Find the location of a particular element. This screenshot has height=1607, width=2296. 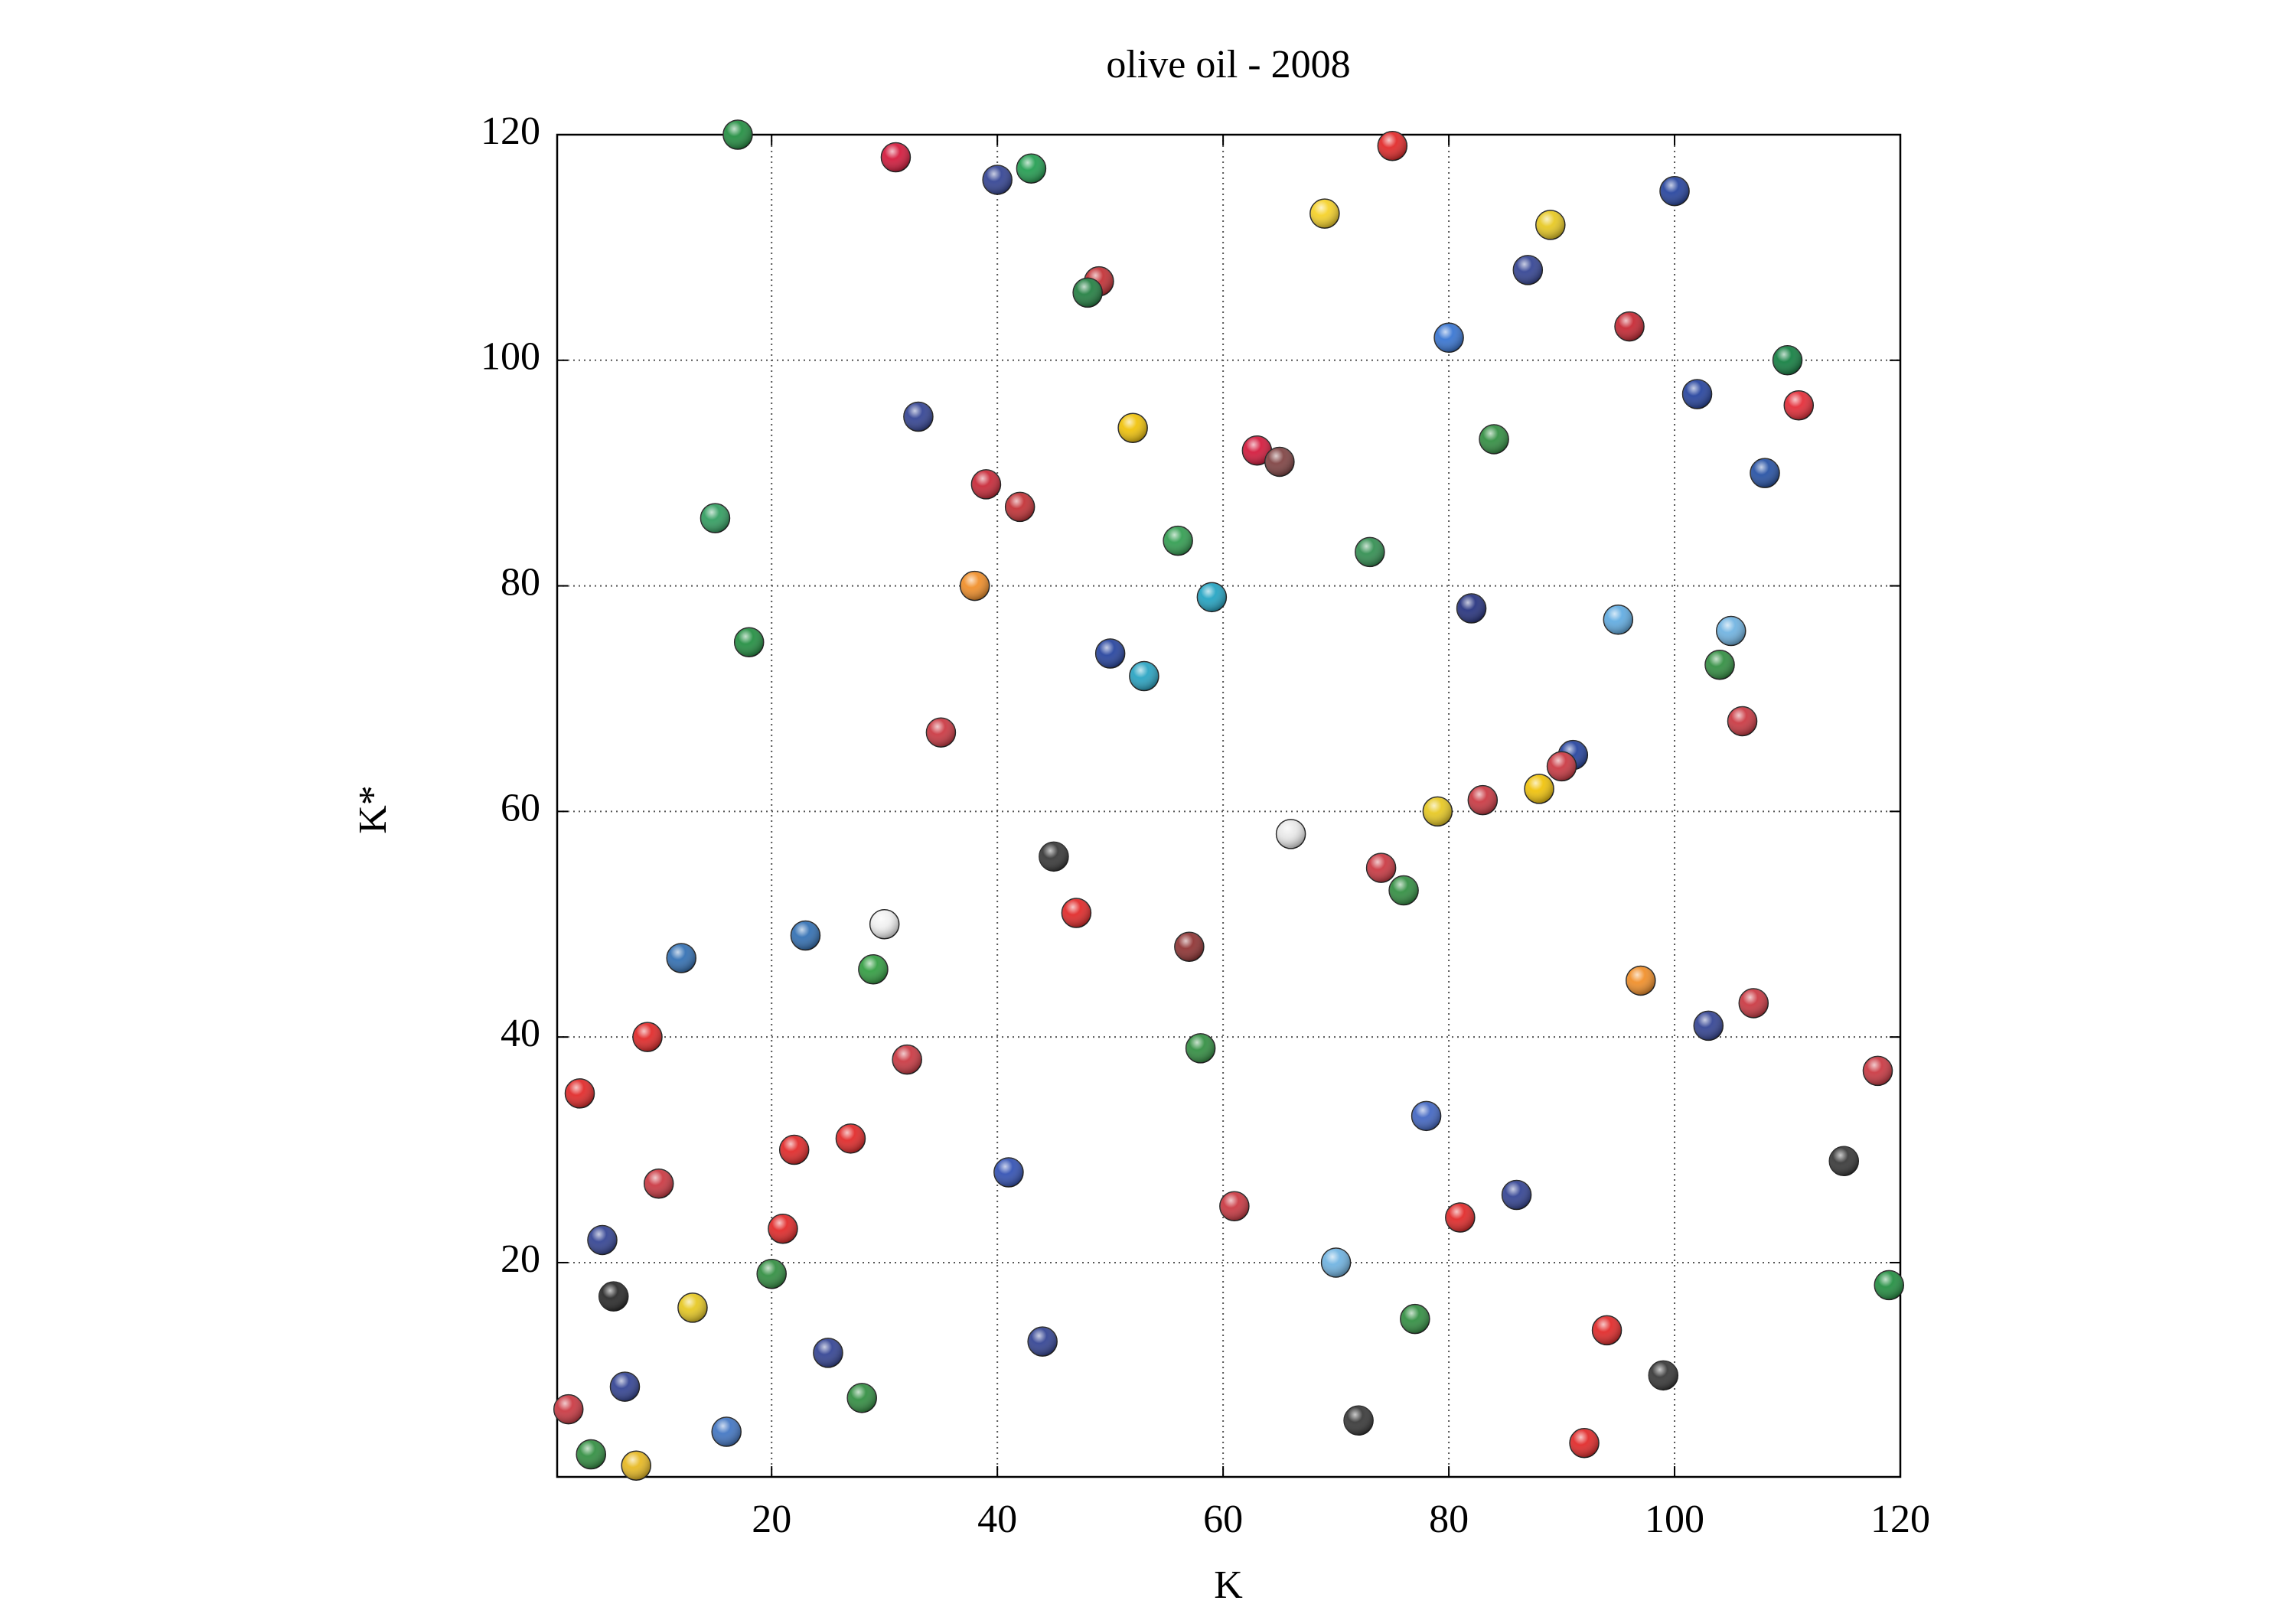

y-tick-label: 120 is located at coordinates (510, 131).